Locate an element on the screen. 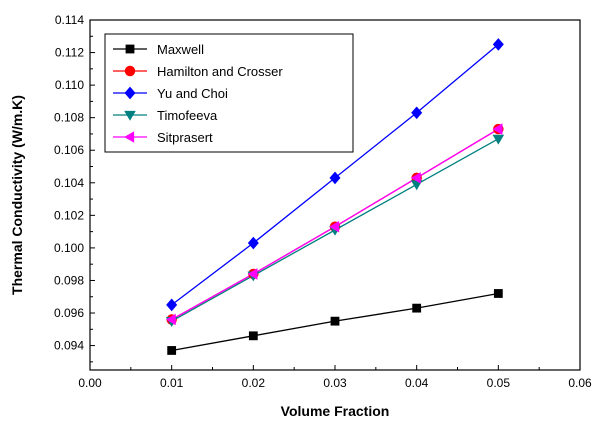 The width and height of the screenshot is (600, 421). x-tick-label: 0.04 is located at coordinates (417, 383).